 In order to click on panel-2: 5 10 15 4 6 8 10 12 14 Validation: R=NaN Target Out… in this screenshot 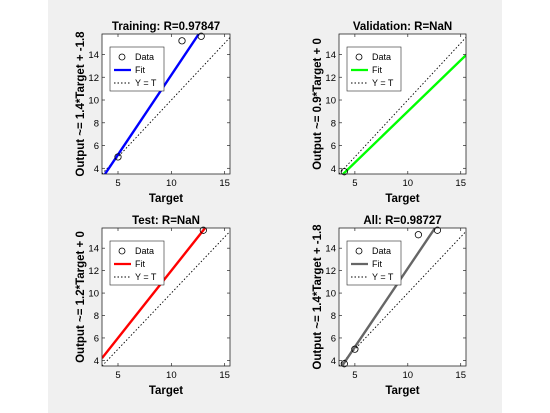, I will do `click(389, 113)`.